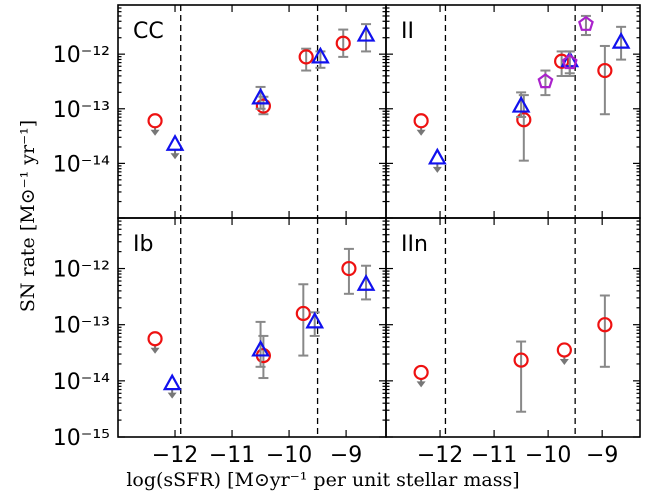 The height and width of the screenshot is (495, 647). Describe the element at coordinates (143, 244) in the screenshot. I see `panel-title: Ib` at that location.